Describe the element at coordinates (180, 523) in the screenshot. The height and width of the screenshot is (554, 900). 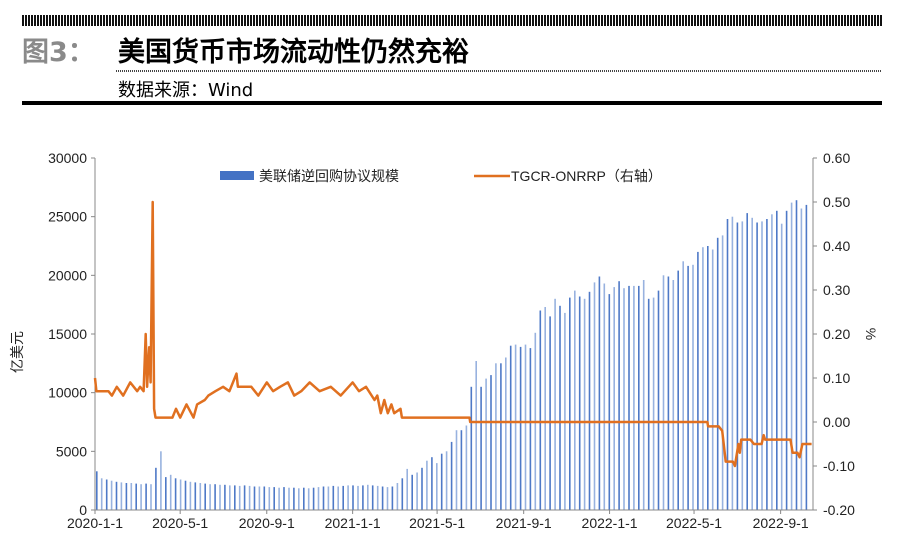
I see `x-tick-label: 2020-5-1` at that location.